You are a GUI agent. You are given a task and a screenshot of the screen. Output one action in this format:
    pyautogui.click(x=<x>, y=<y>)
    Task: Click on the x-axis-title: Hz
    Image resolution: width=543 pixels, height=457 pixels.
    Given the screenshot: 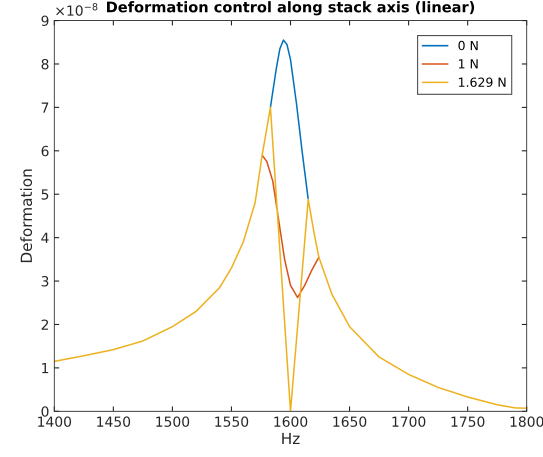 What is the action you would take?
    pyautogui.click(x=291, y=438)
    